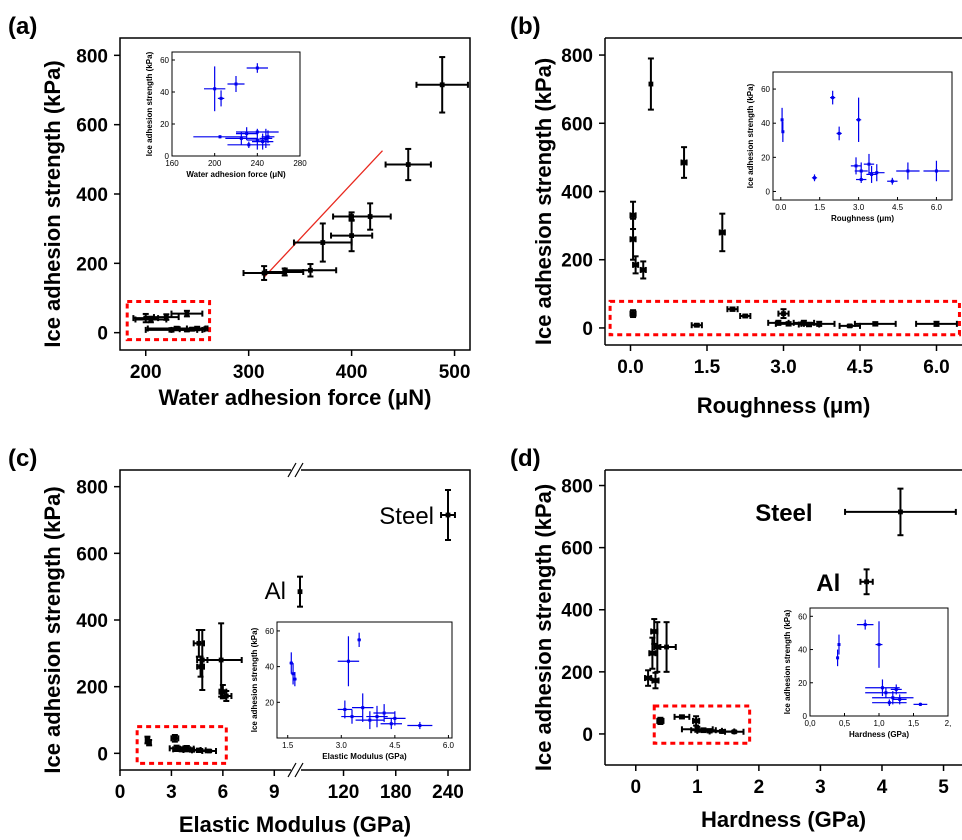 This screenshot has width=962, height=840. I want to click on x-axis-title: Hardness (GPa), so click(783, 819).